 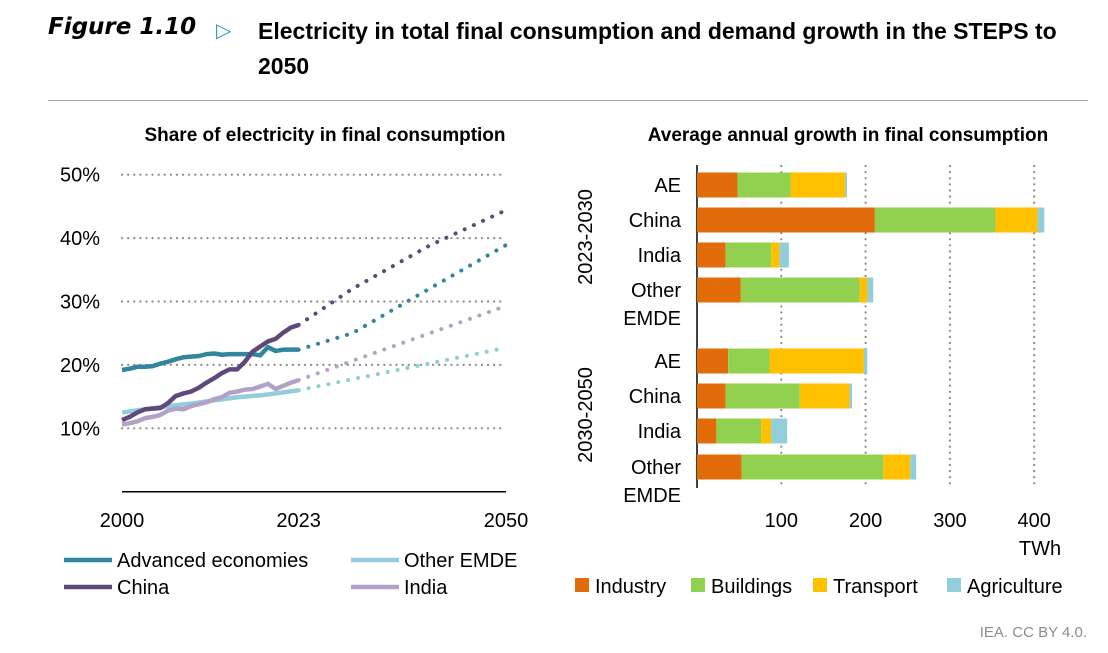 I want to click on x-axis-unit: TWh, so click(x=1040, y=549).